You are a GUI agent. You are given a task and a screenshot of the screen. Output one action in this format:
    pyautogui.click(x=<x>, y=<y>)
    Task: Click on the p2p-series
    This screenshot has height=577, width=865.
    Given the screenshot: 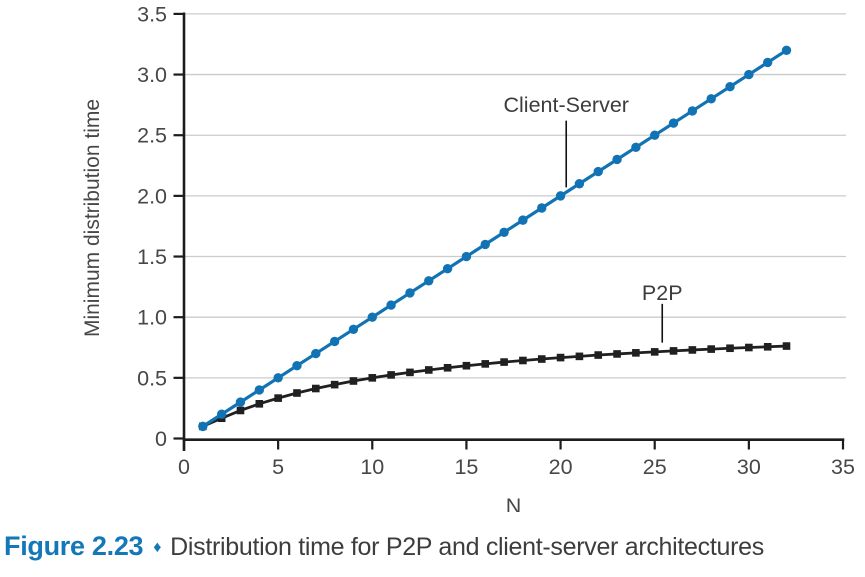 What is the action you would take?
    pyautogui.click(x=495, y=386)
    